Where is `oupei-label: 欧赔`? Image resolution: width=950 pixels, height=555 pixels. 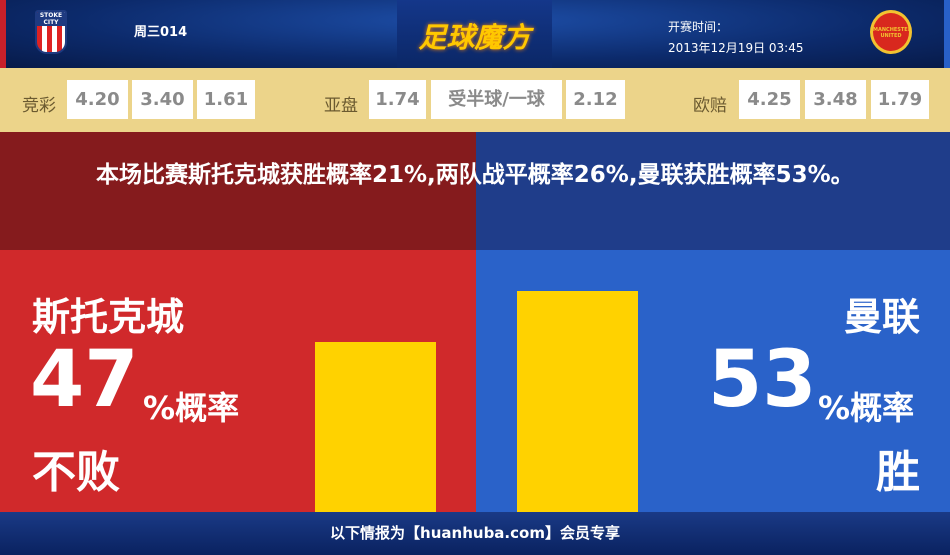
oupei-label: 欧赔 is located at coordinates (710, 106).